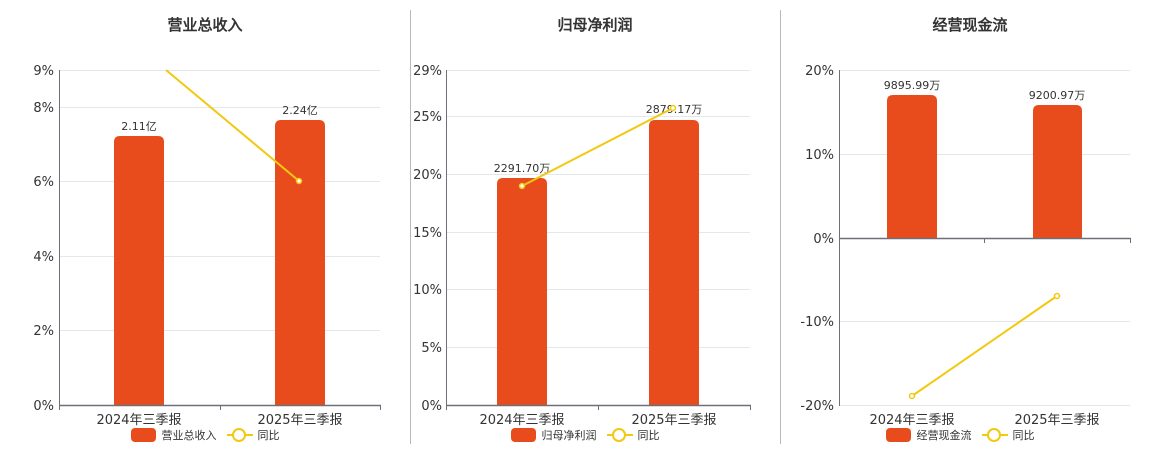  What do you see at coordinates (43, 257) in the screenshot?
I see `svg-text: 4%` at bounding box center [43, 257].